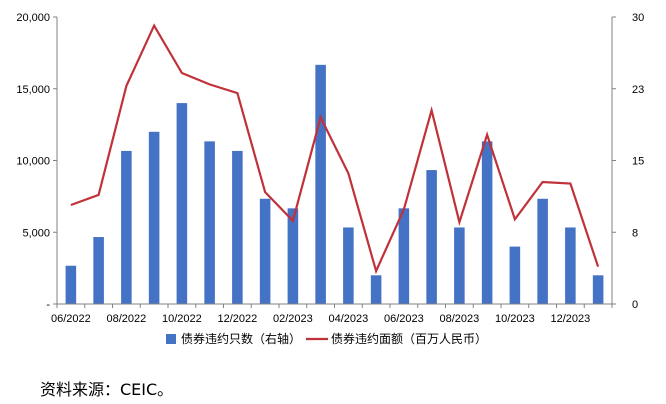 The height and width of the screenshot is (404, 666). I want to click on x-tick-label: 04/2023, so click(348, 319).